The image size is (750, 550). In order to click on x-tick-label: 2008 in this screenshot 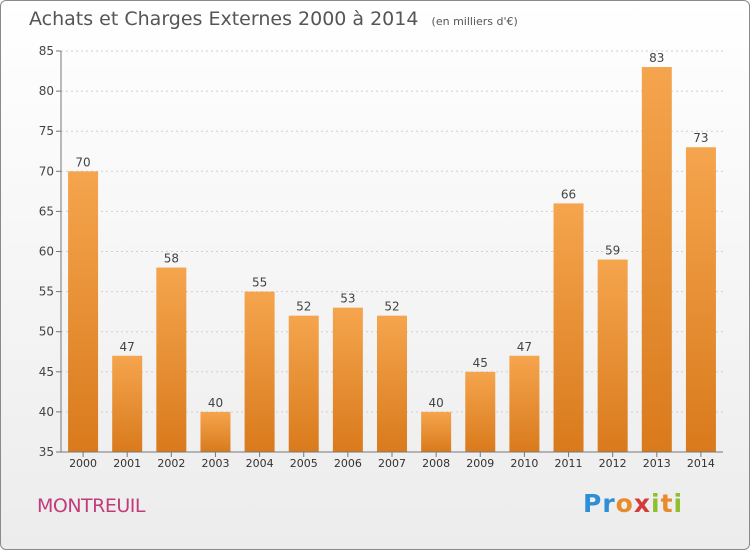, I will do `click(436, 463)`.